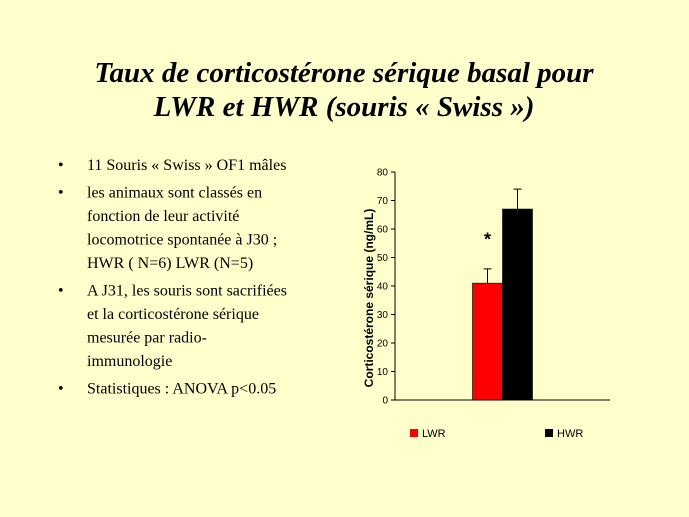 The image size is (689, 517). Describe the element at coordinates (383, 258) in the screenshot. I see `y-tick-label: 50` at that location.